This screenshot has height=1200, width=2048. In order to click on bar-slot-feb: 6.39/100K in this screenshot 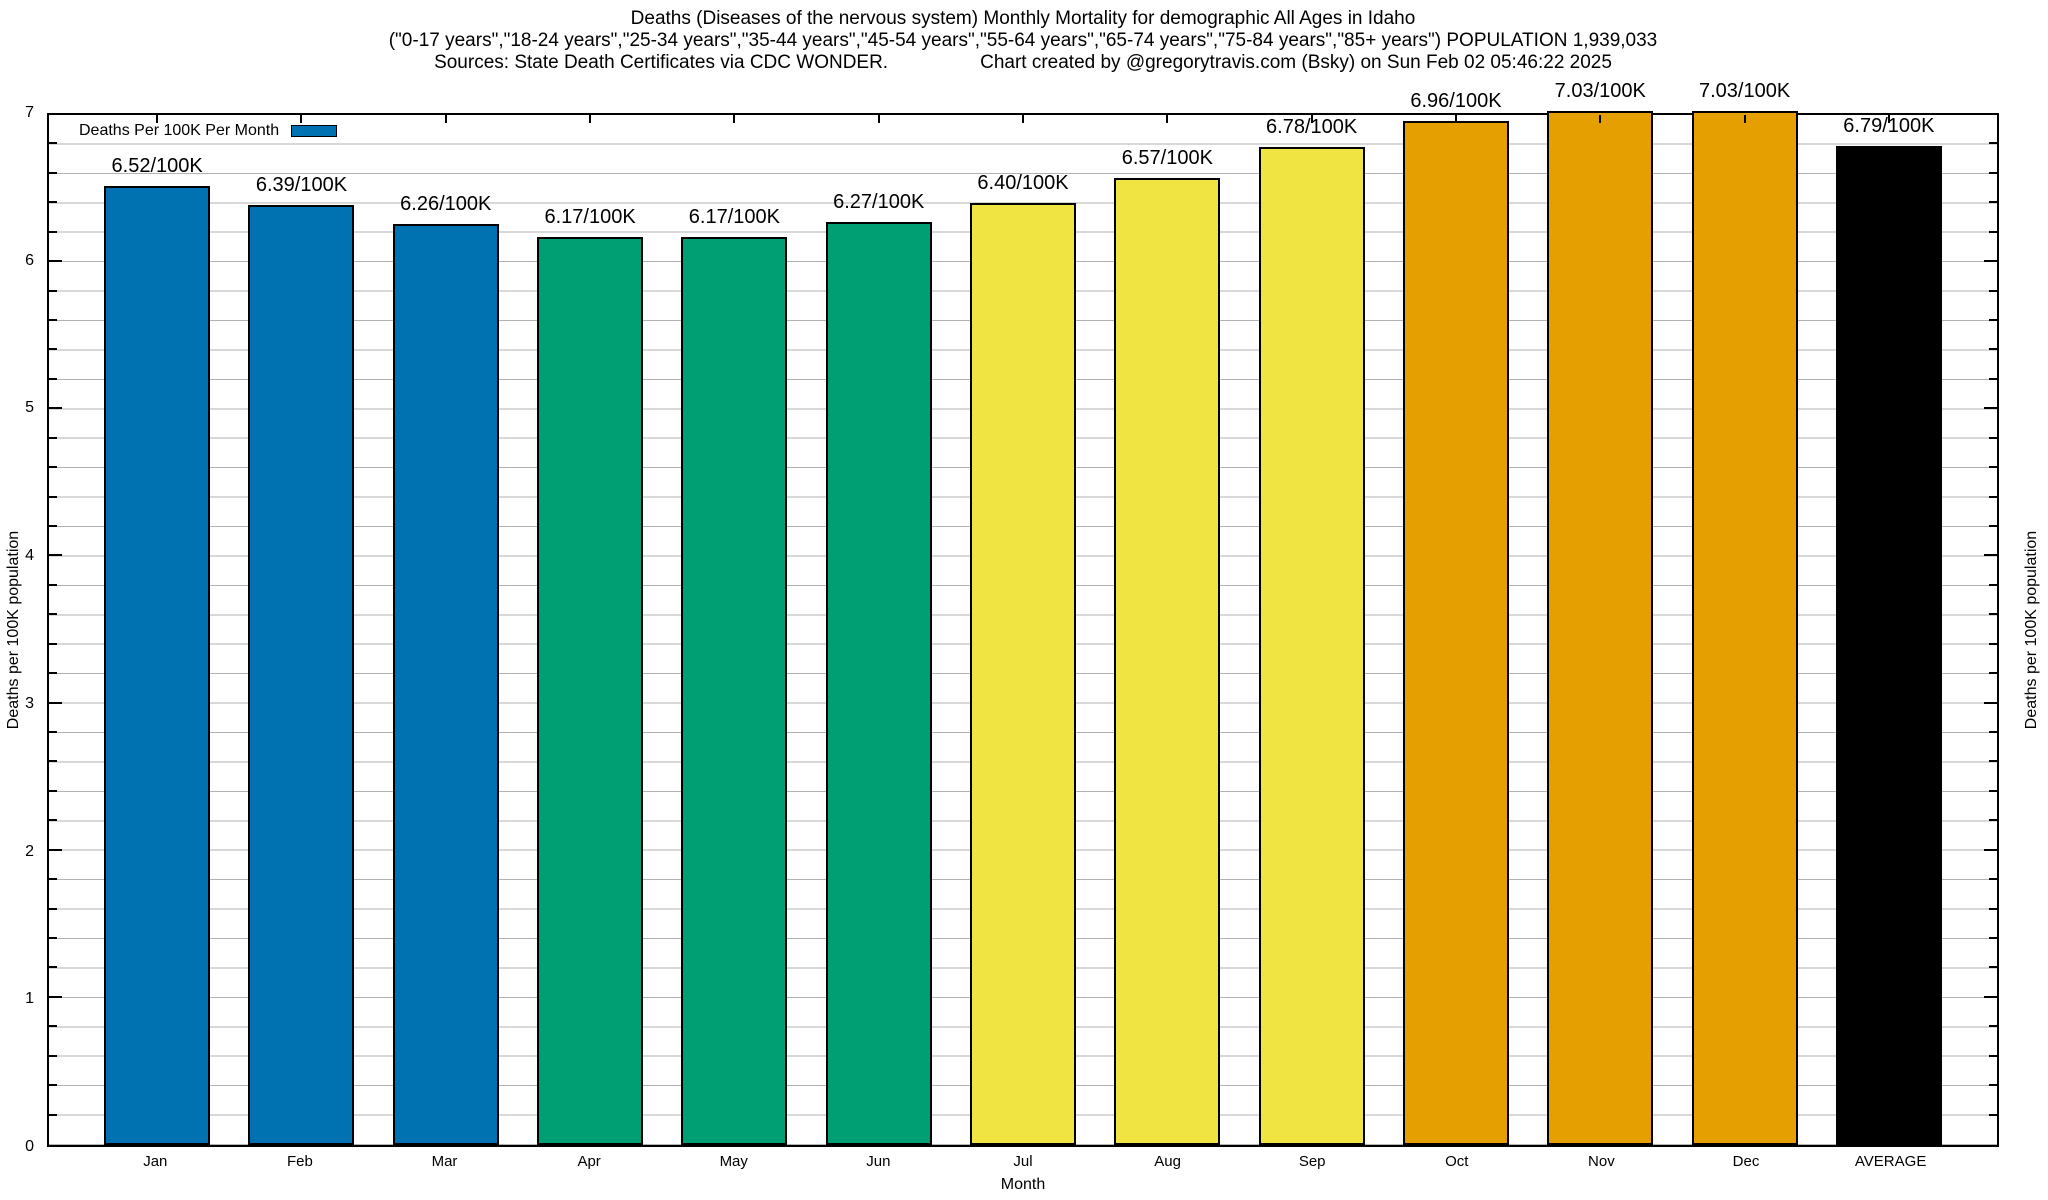, I will do `click(301, 630)`.